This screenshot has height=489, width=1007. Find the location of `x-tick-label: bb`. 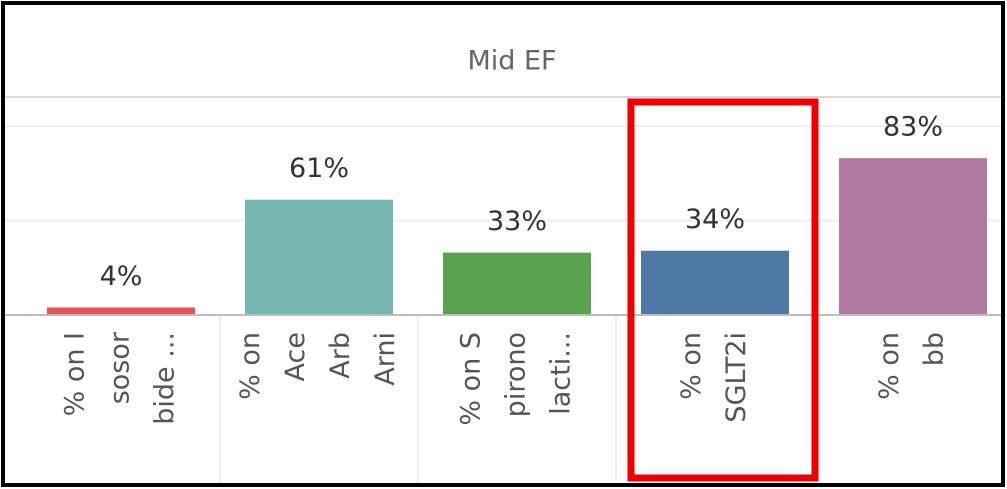

x-tick-label: bb is located at coordinates (934, 349).